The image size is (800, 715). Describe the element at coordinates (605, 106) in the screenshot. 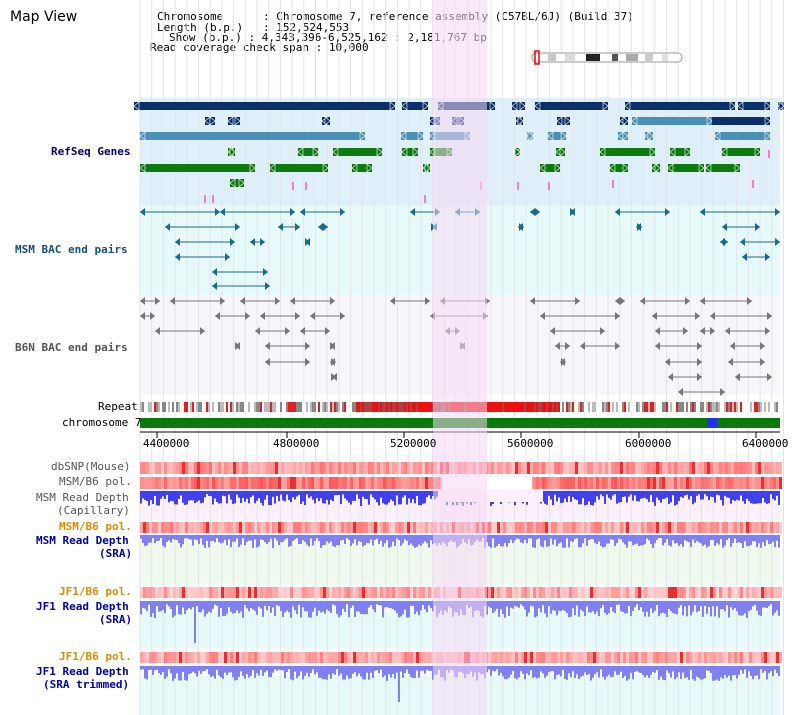

I see `gene-arrow` at that location.